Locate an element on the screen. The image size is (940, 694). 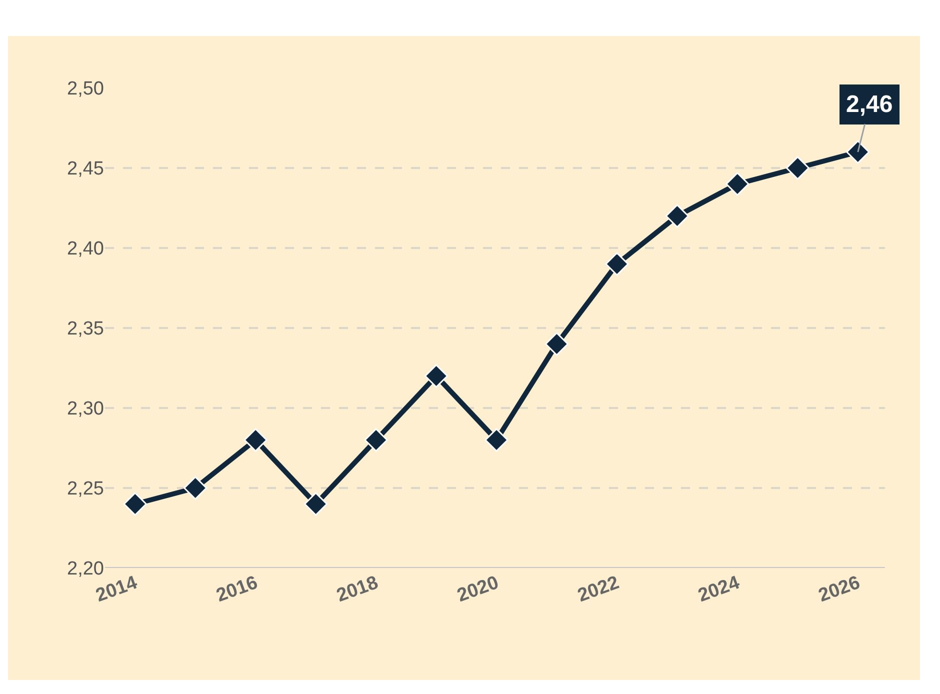
x-tick-label: 2016 is located at coordinates (237, 589).